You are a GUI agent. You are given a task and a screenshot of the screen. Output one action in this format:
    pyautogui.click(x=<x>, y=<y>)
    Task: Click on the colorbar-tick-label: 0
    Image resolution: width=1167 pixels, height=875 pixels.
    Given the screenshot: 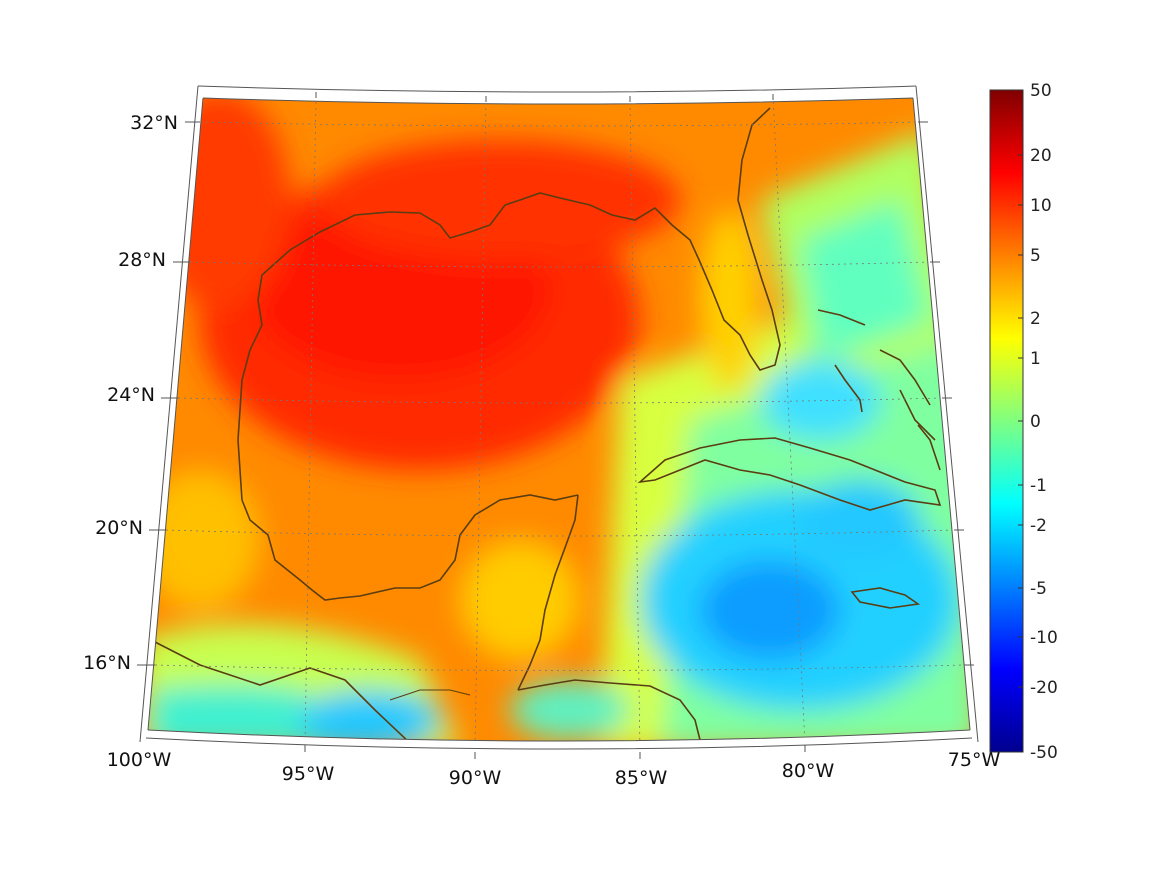 What is the action you would take?
    pyautogui.click(x=1035, y=422)
    